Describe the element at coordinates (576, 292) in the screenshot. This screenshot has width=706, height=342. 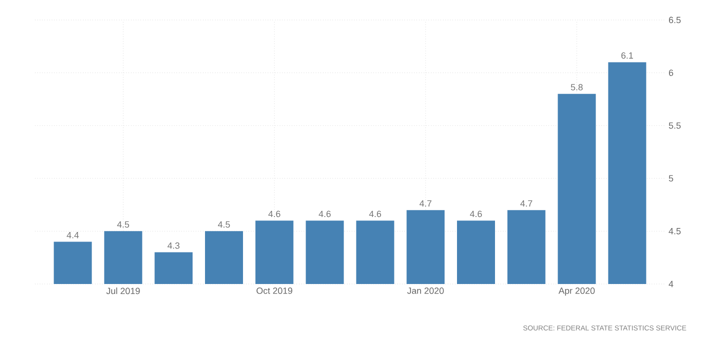
I see `x-tick-label: Apr 2020` at that location.